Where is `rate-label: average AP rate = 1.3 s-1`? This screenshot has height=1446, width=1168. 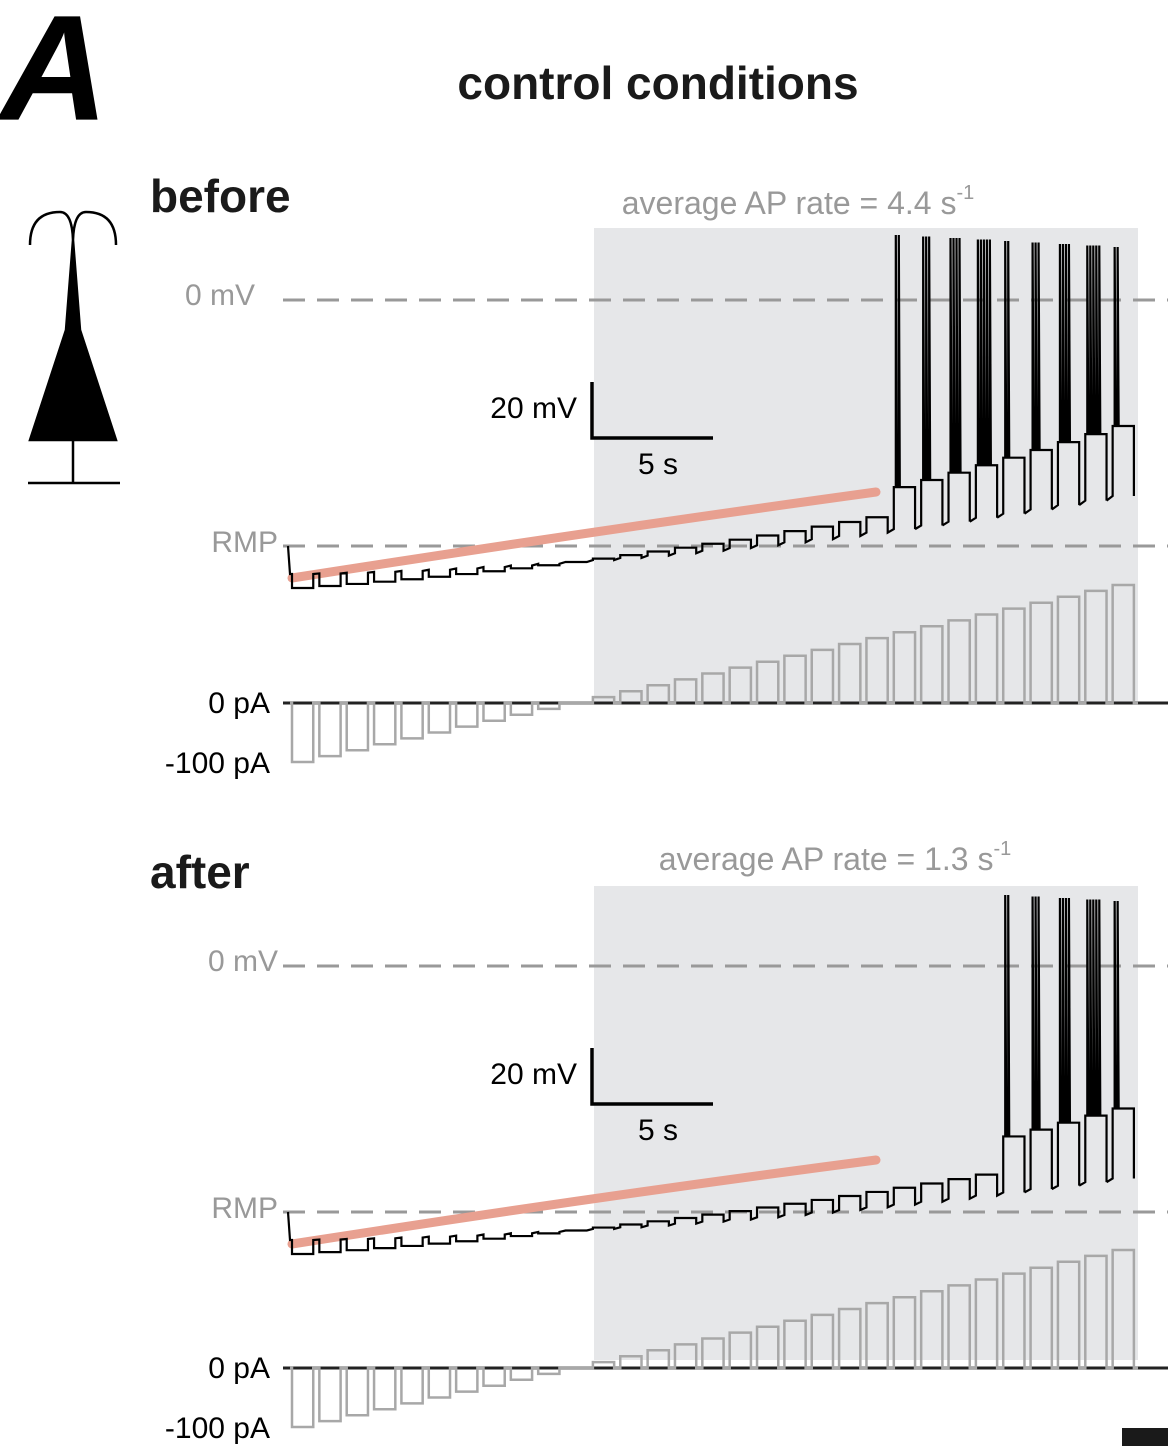 rate-label: average AP rate = 1.3 s-1 is located at coordinates (835, 857).